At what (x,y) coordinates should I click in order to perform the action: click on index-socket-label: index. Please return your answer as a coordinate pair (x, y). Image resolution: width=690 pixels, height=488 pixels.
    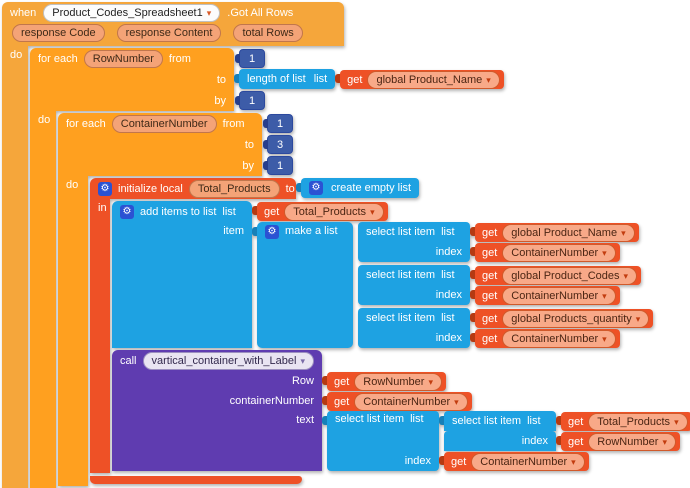
    Looking at the image, I should click on (448, 338).